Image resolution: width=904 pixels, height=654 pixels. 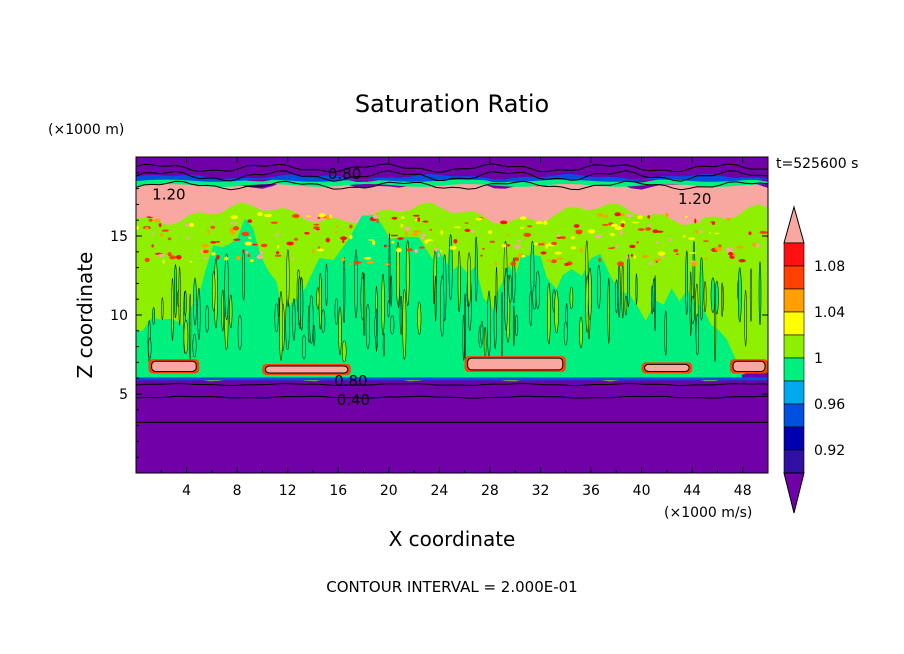 What do you see at coordinates (829, 405) in the screenshot?
I see `colorbar-label: 0.96` at bounding box center [829, 405].